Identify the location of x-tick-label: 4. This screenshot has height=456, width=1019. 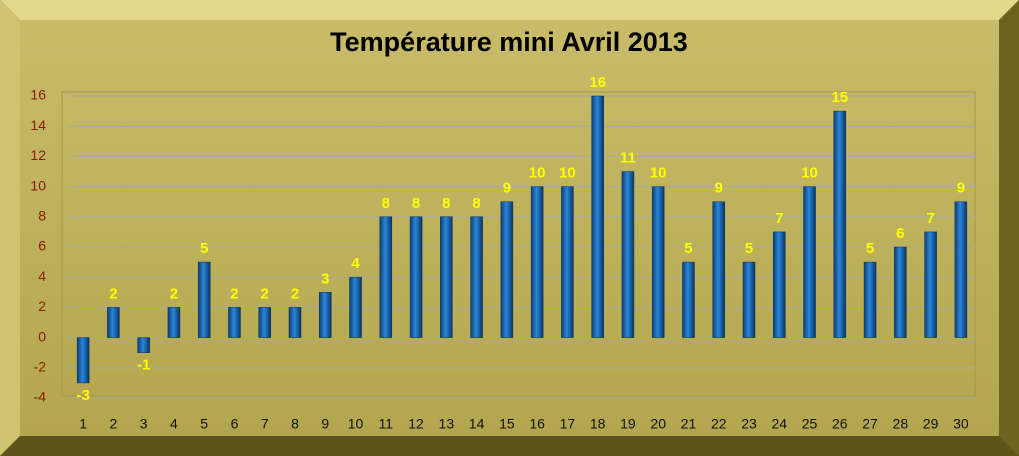
(174, 424).